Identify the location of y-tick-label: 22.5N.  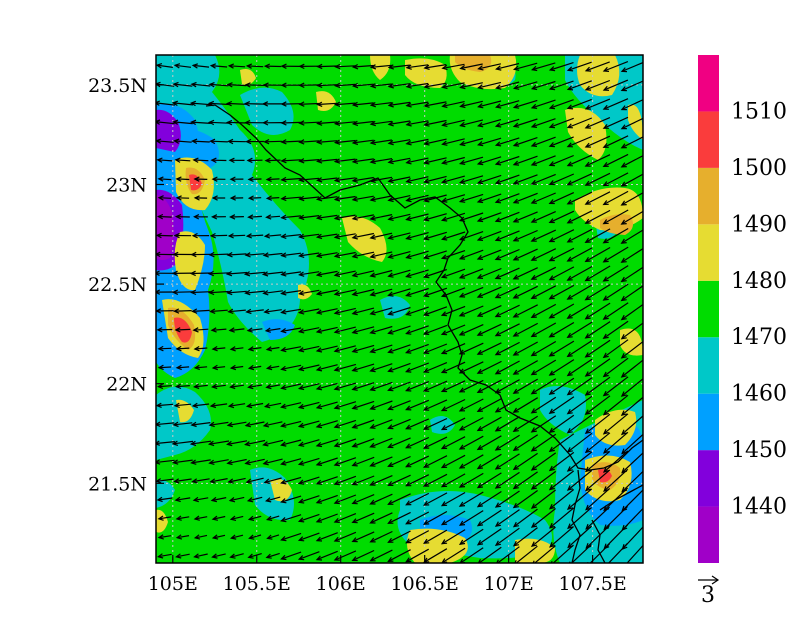
(117, 285).